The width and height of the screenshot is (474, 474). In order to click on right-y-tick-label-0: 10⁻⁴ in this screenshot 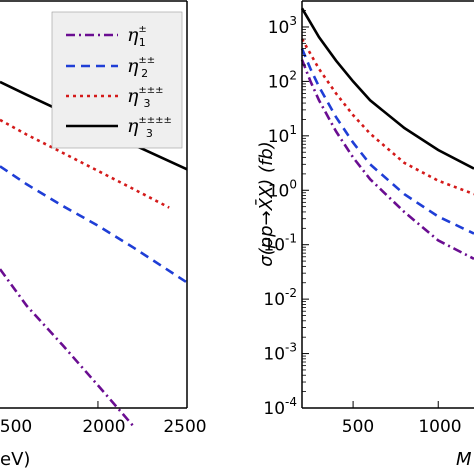, I will do `click(280, 407)`.